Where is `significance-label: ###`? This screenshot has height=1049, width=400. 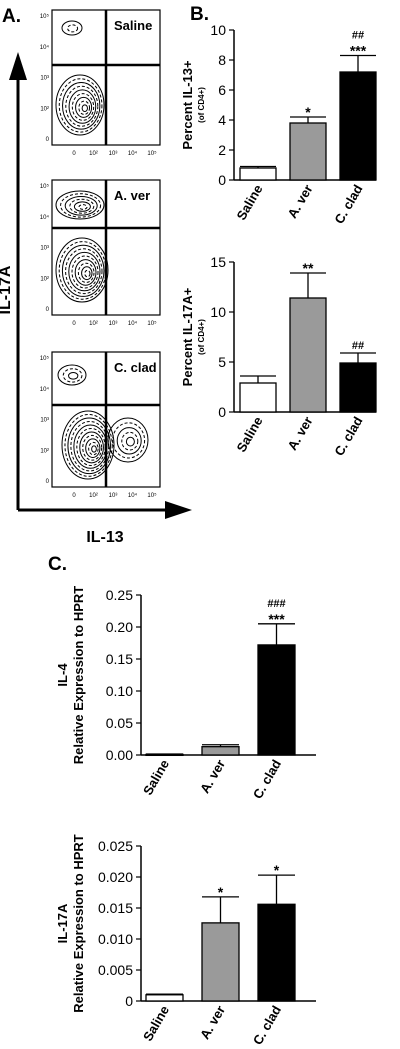
significance-label: ### is located at coordinates (276, 604).